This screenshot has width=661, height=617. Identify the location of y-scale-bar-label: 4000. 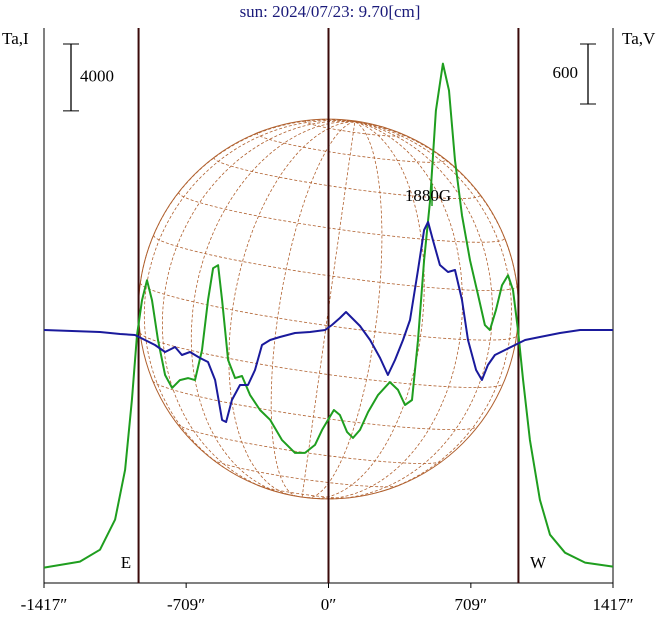
(97, 75).